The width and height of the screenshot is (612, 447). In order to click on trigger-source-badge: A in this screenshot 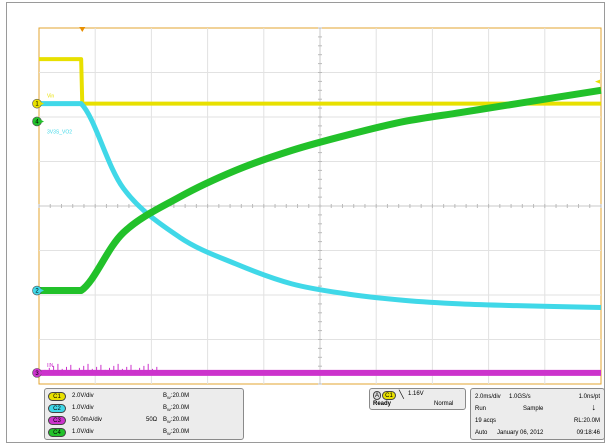, I will do `click(377, 395)`.